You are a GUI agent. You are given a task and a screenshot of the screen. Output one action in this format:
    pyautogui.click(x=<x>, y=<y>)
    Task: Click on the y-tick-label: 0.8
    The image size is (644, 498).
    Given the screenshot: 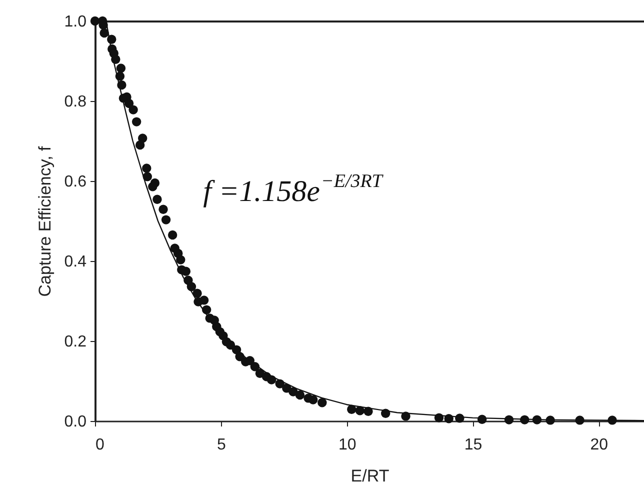 What is the action you would take?
    pyautogui.click(x=75, y=102)
    